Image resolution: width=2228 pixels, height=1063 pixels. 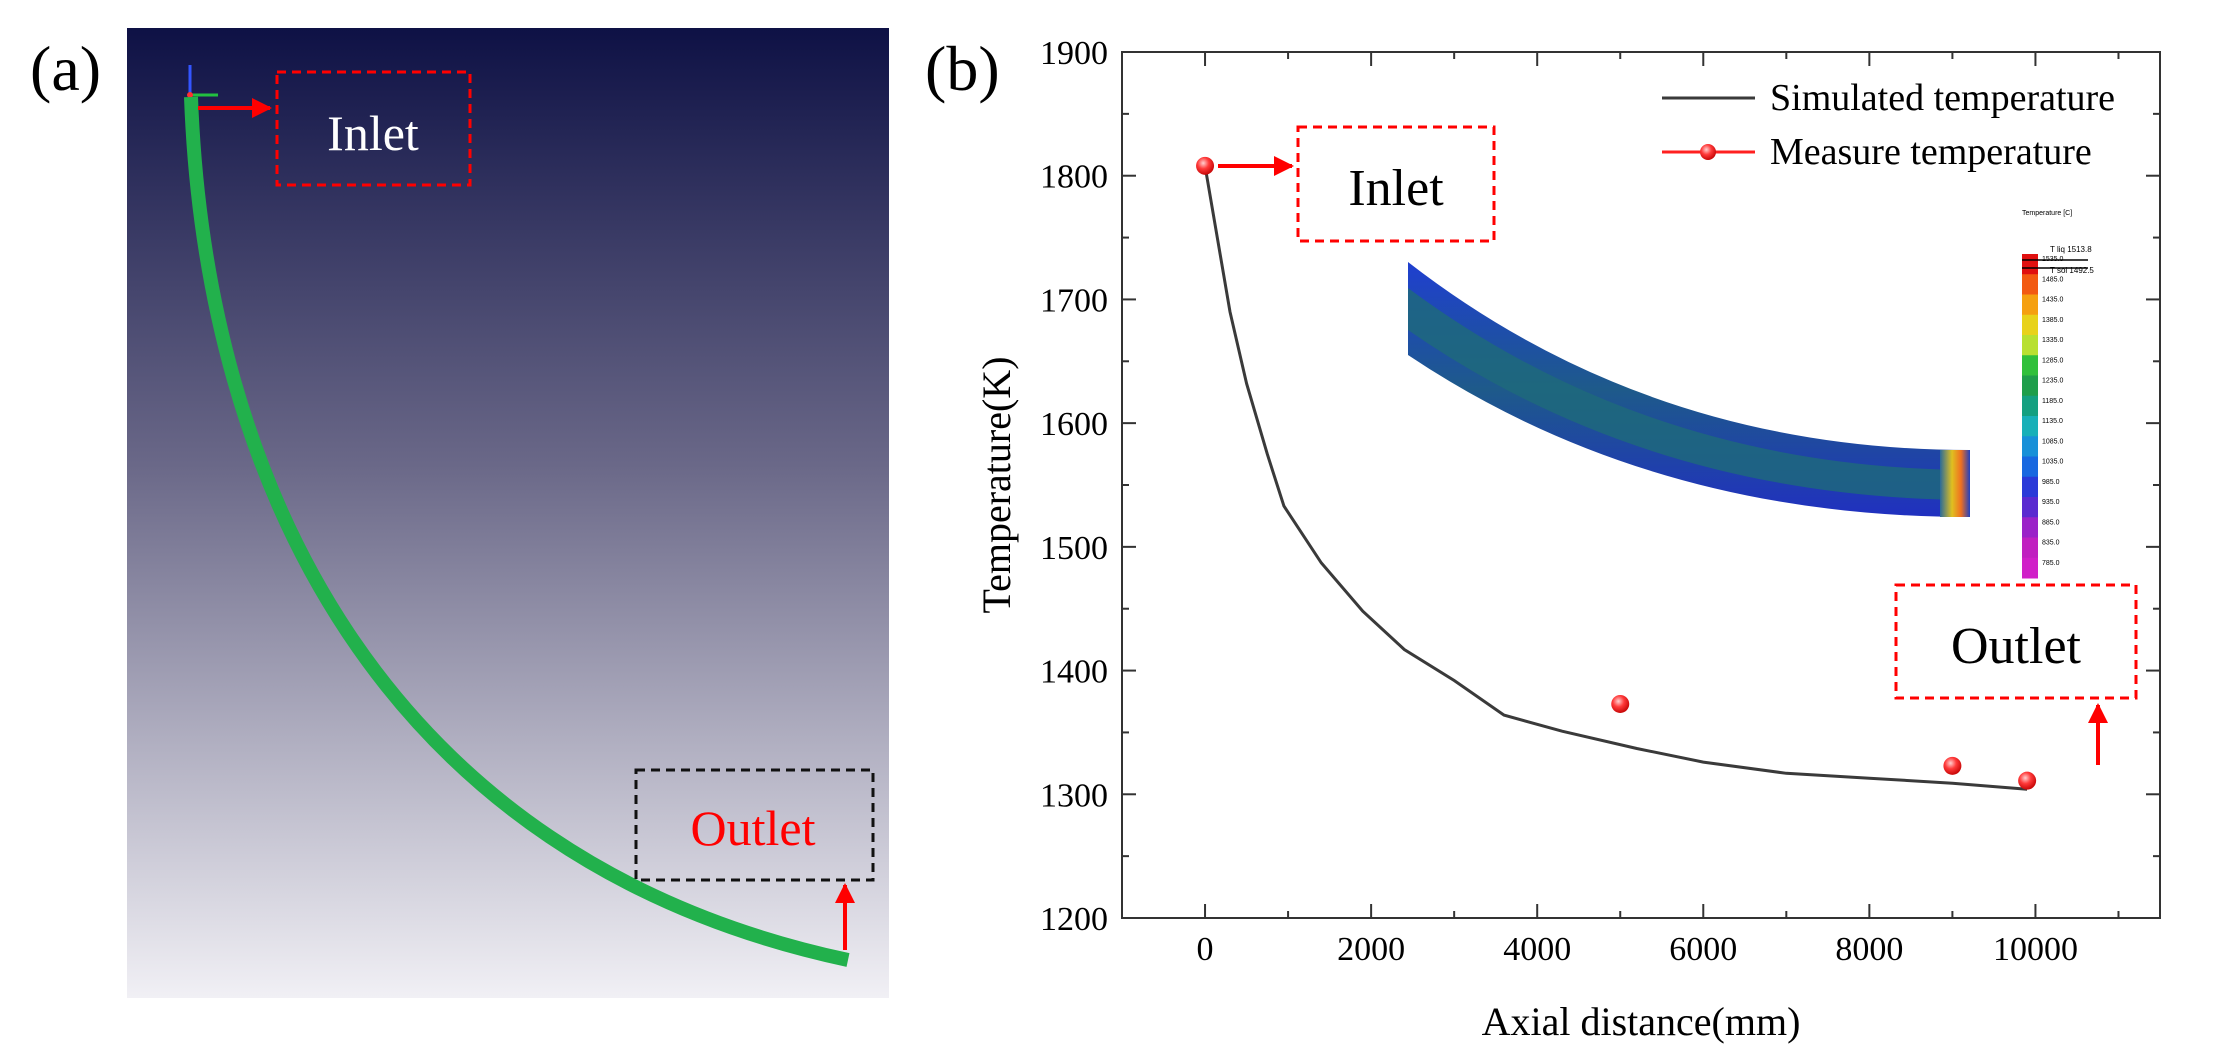 I want to click on outlet-box-b, so click(x=2016, y=641).